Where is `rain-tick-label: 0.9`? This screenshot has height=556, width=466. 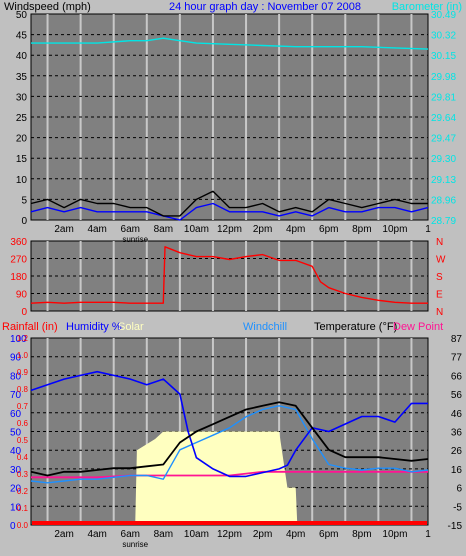 rain-tick-label: 0.9 is located at coordinates (23, 372).